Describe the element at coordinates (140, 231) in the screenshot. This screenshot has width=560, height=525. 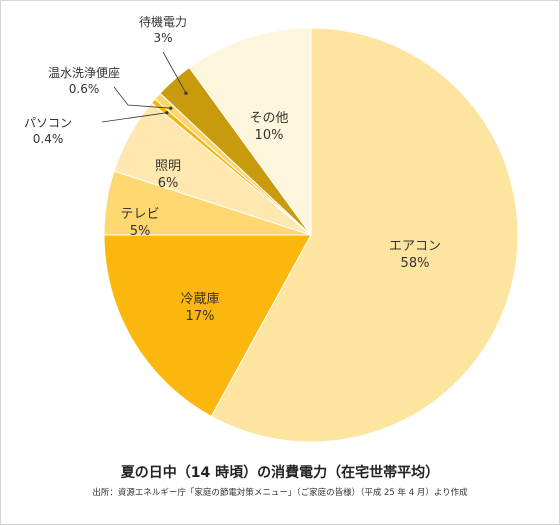
I see `slice-value-label: 5%` at that location.